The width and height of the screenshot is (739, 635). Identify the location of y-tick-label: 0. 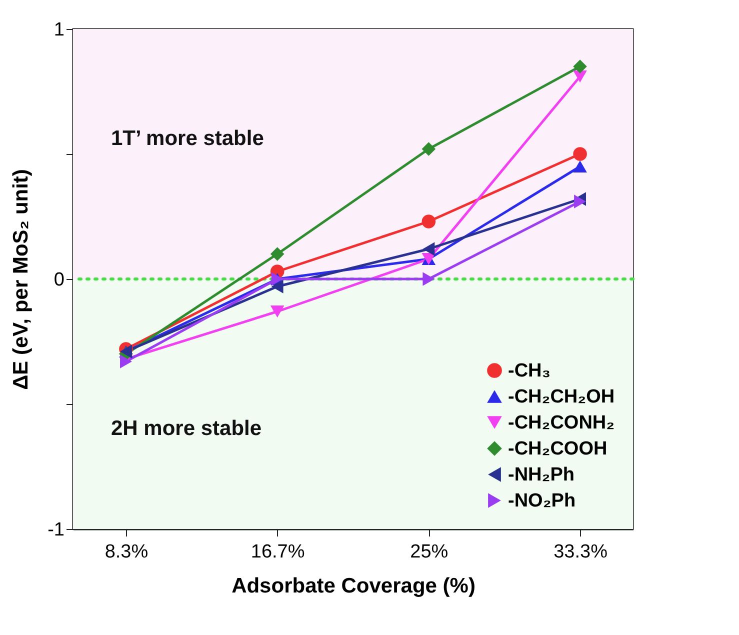
(59, 280).